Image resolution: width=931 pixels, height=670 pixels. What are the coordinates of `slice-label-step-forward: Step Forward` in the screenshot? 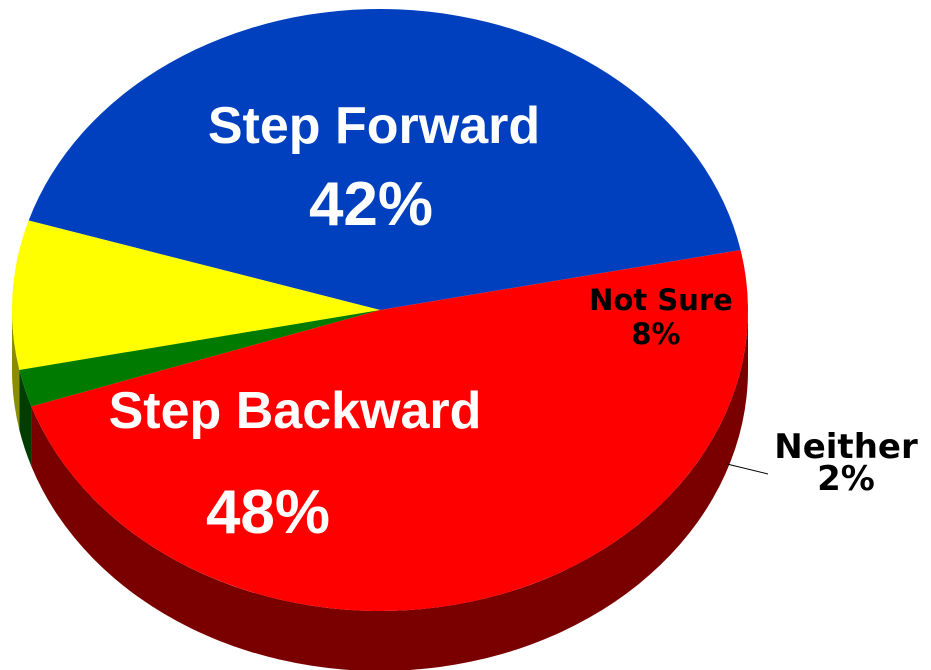 It's located at (374, 126).